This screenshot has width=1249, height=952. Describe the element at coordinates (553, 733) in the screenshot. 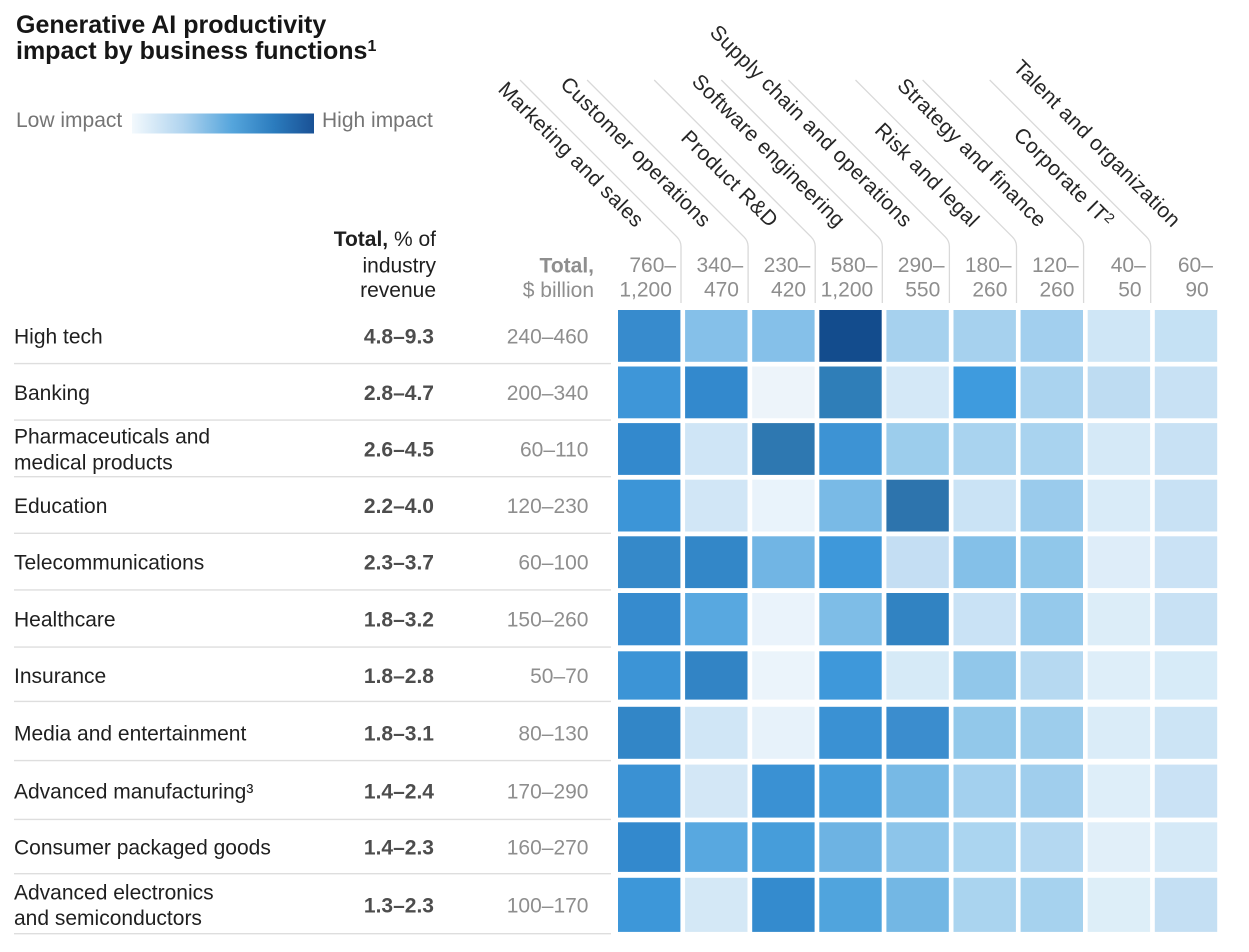

I see `svg-text: 80–130` at that location.